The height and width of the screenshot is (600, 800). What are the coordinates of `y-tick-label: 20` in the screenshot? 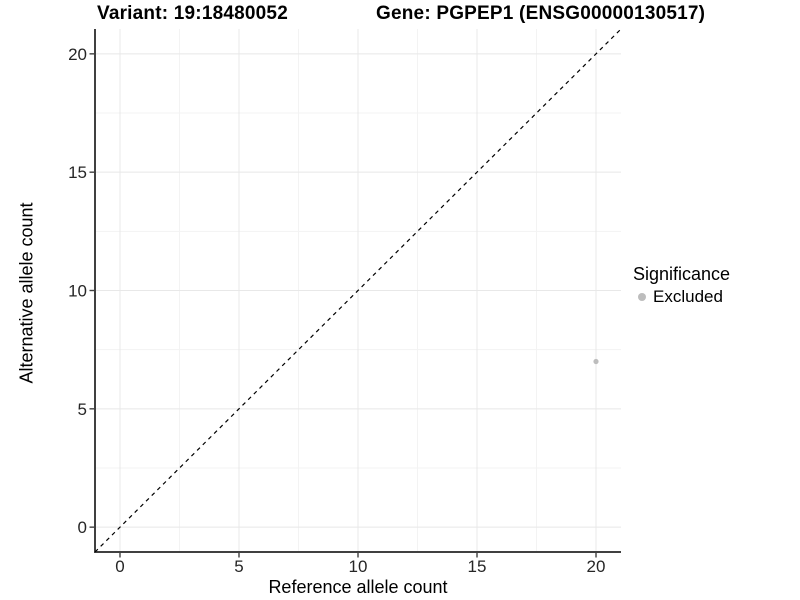 It's located at (77, 54).